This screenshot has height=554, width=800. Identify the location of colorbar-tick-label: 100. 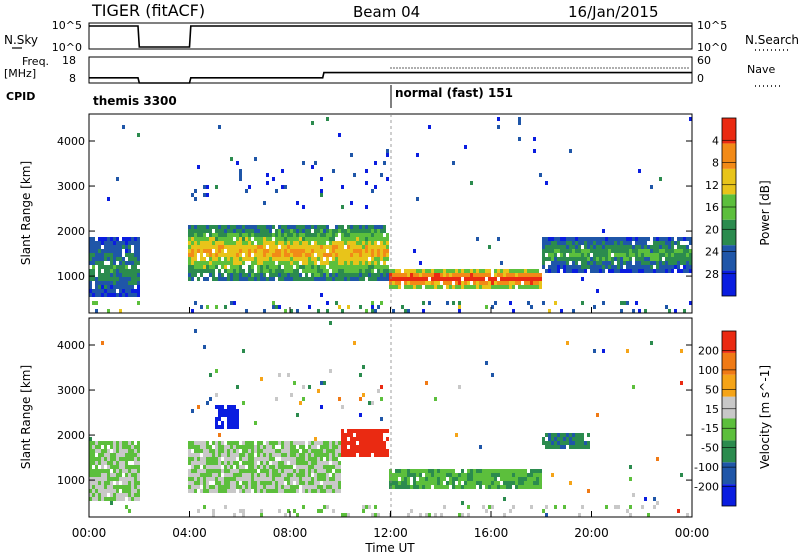
(708, 370).